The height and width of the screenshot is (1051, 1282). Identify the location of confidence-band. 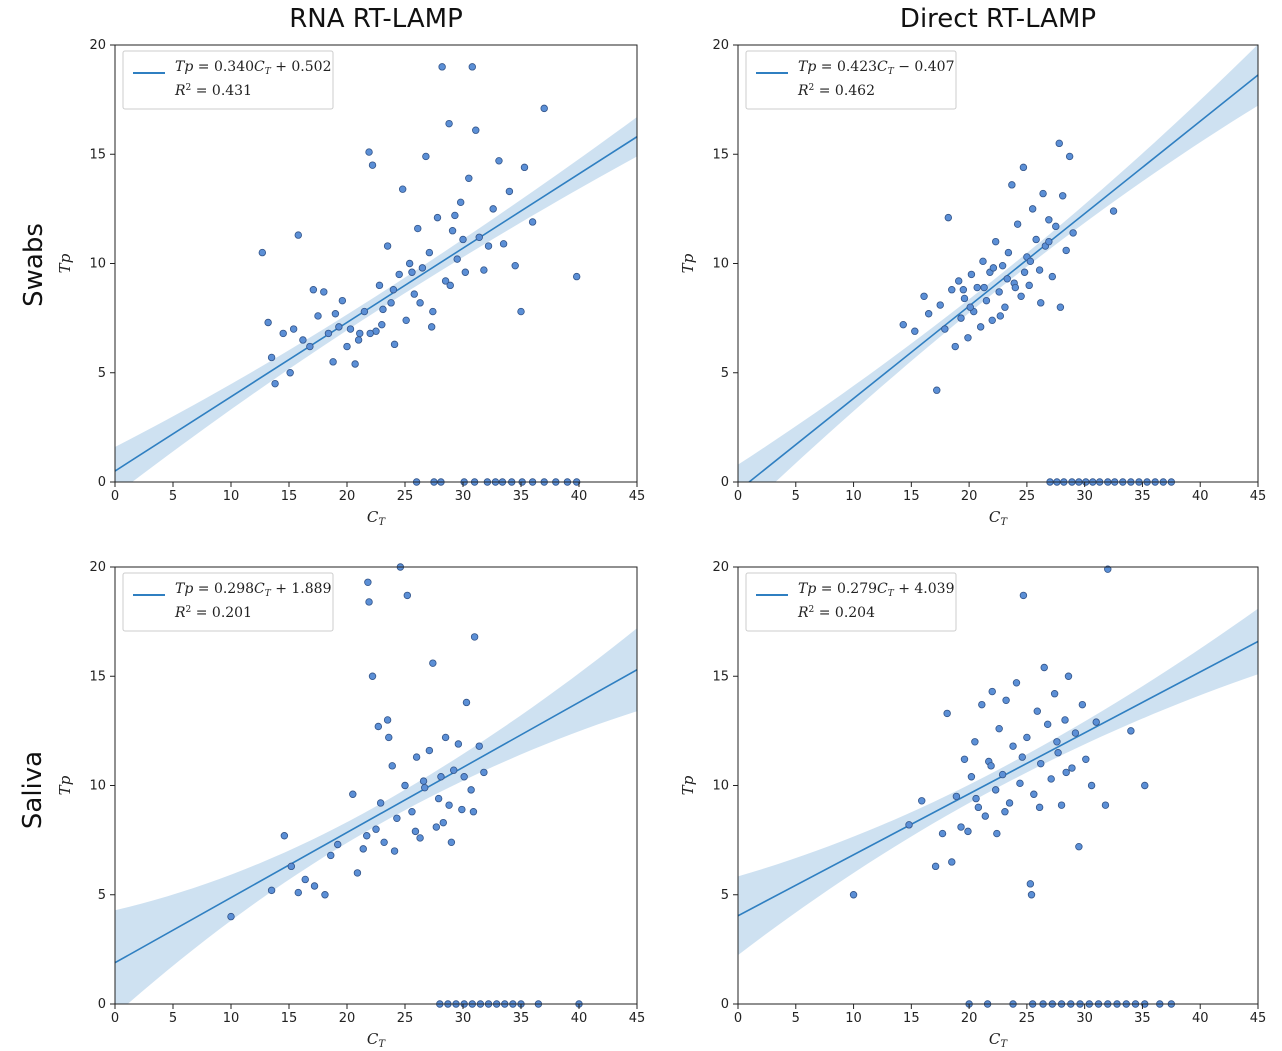
(998, 782).